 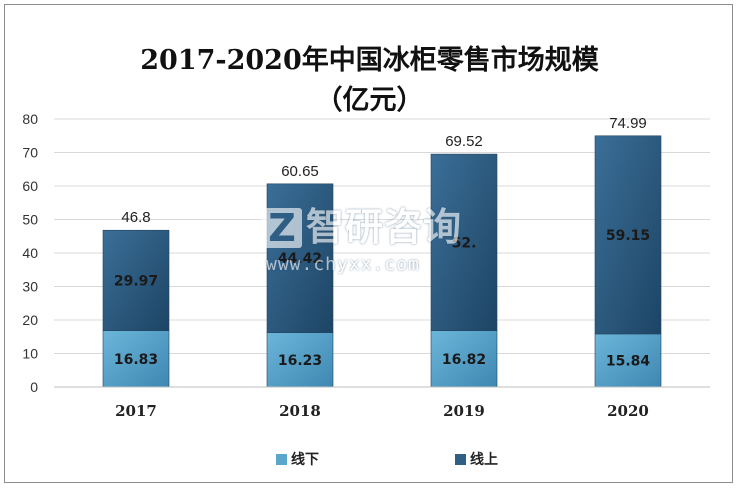 What do you see at coordinates (30, 220) in the screenshot?
I see `y-tick-label: 50` at bounding box center [30, 220].